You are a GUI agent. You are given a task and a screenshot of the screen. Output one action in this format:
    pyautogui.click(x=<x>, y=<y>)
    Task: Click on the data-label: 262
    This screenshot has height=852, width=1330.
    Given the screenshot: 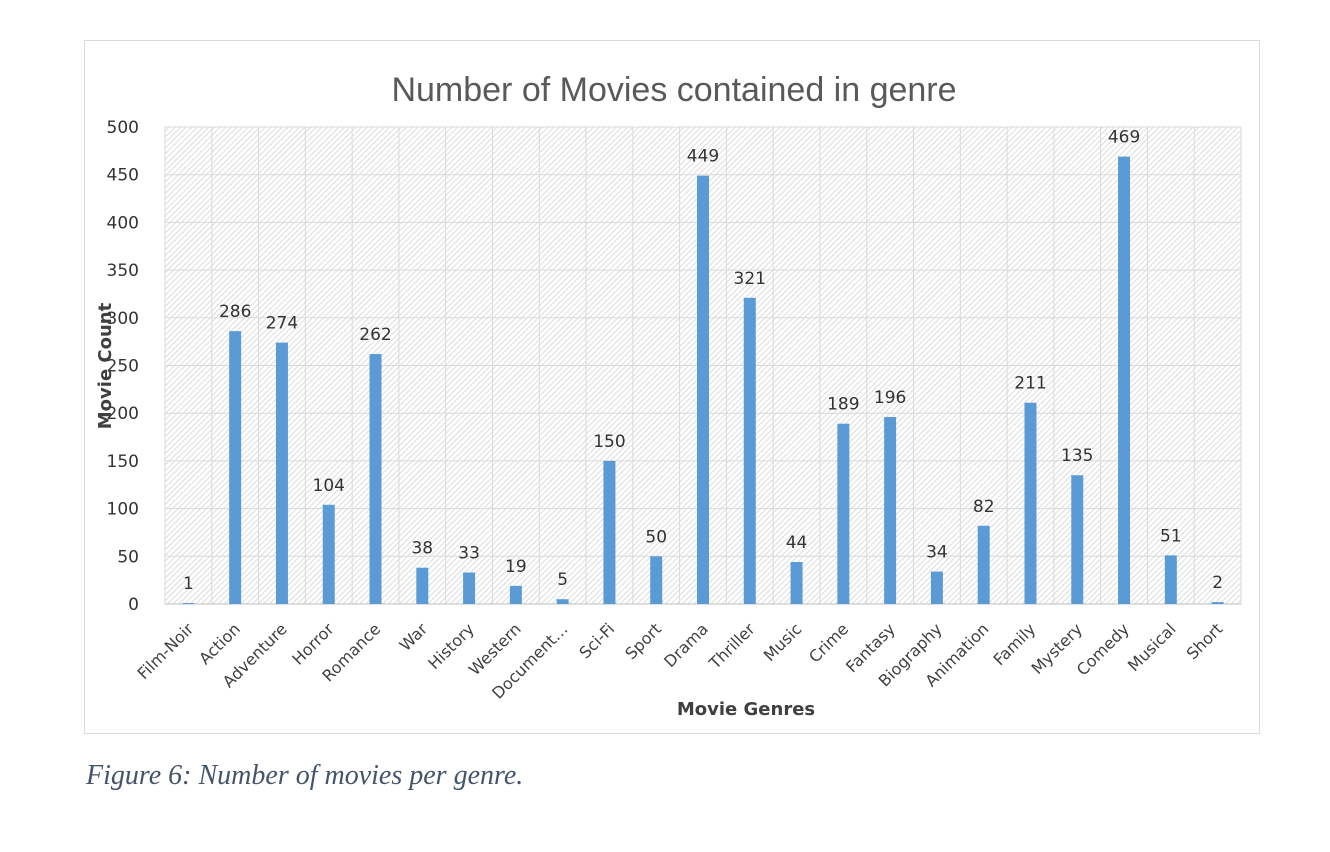 What is the action you would take?
    pyautogui.click(x=375, y=335)
    